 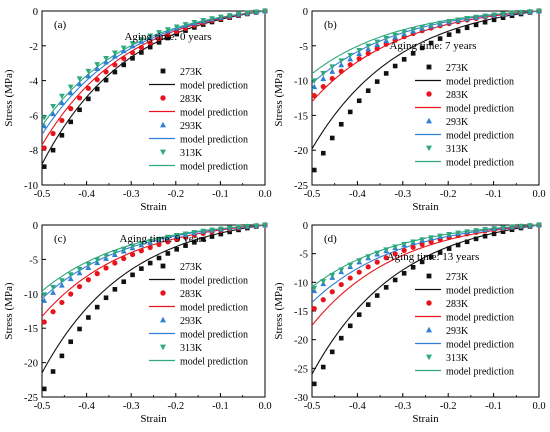 What do you see at coordinates (31, 295) in the screenshot?
I see `y-tick-label: -10` at bounding box center [31, 295].